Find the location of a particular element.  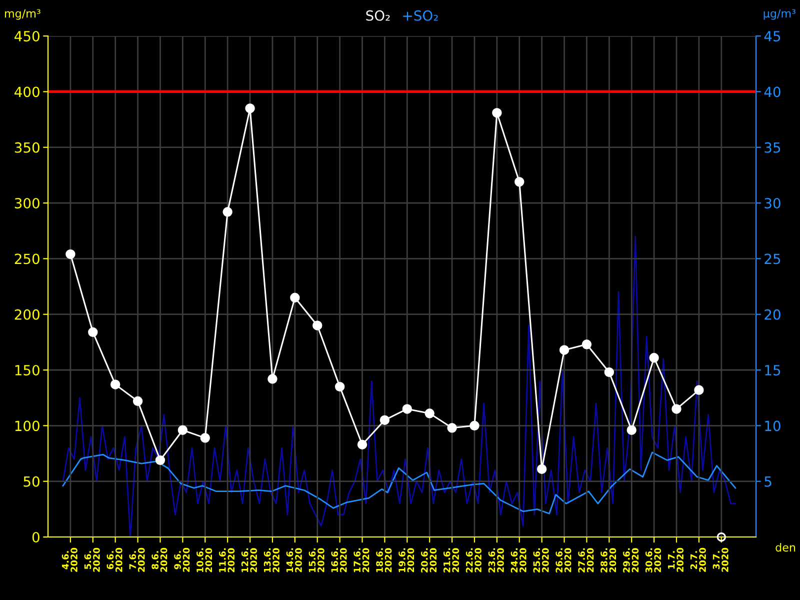

line-series is located at coordinates (399, 483).